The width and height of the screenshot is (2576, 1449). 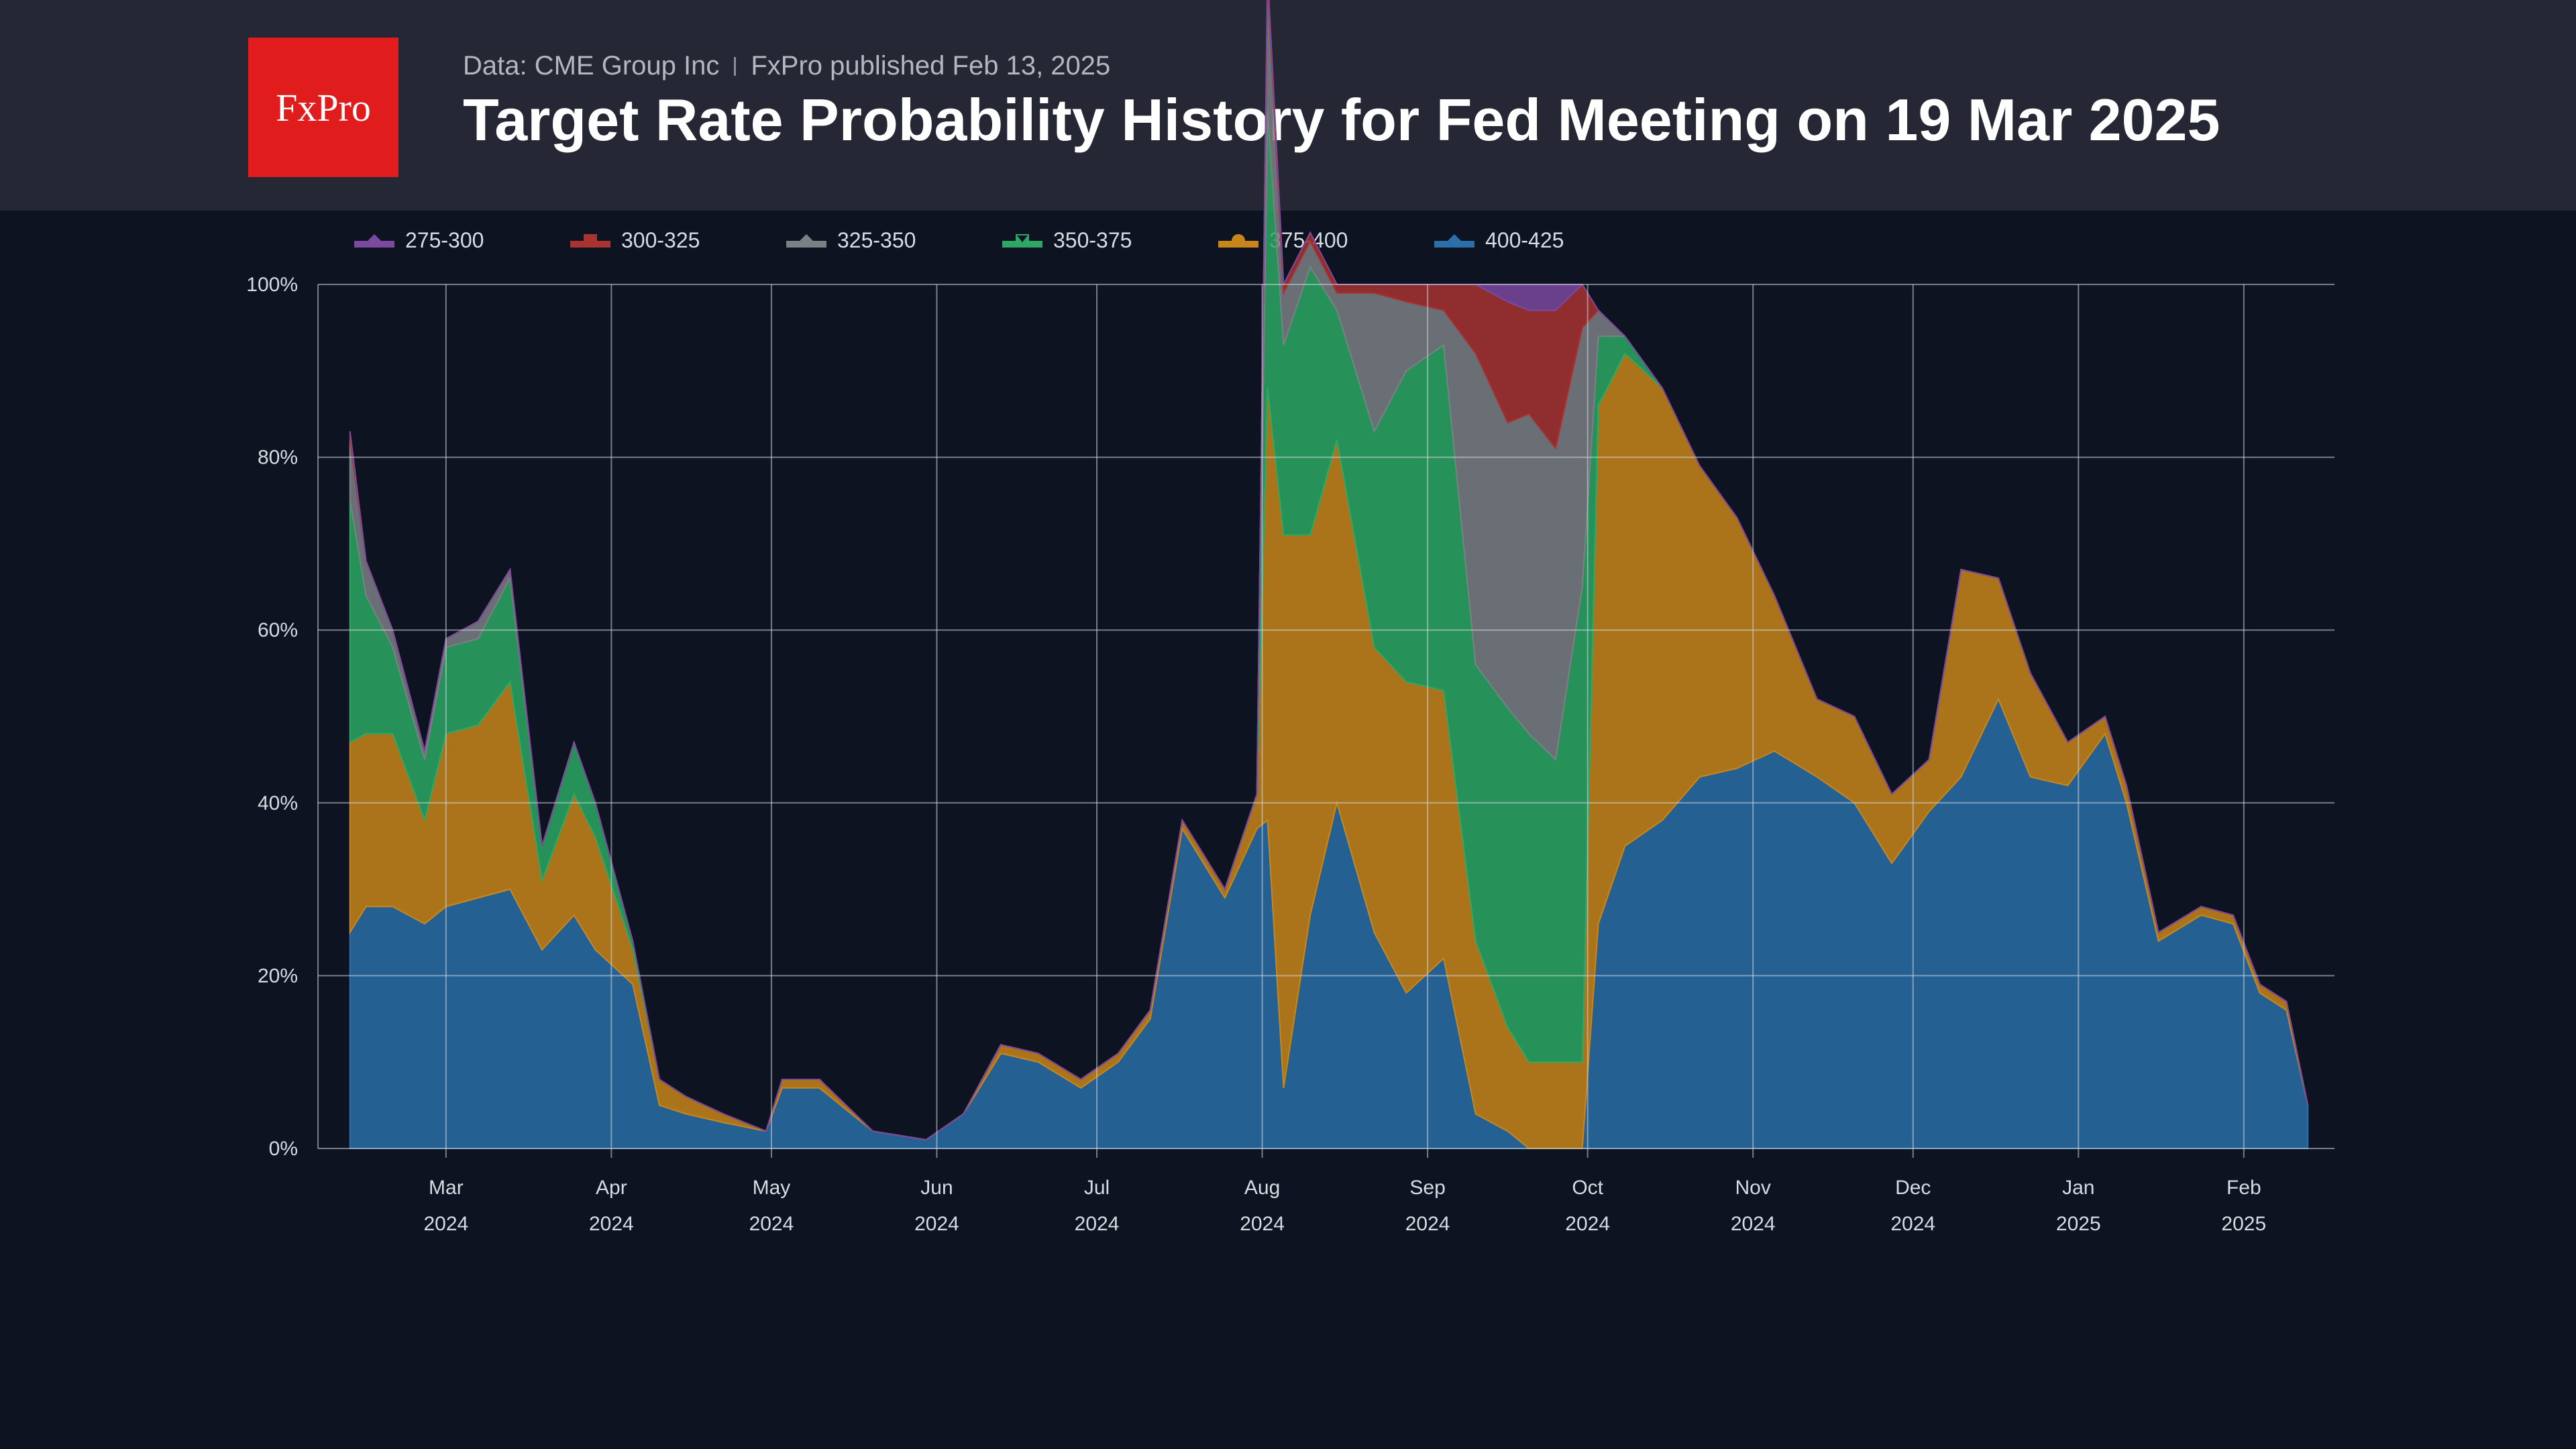 What do you see at coordinates (936, 1188) in the screenshot?
I see `x-tick-month: Jun` at bounding box center [936, 1188].